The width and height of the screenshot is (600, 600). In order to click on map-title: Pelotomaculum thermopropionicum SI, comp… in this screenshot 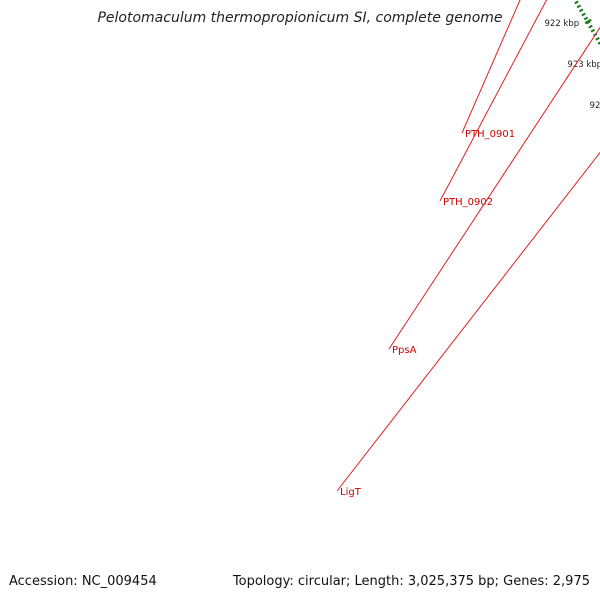, I will do `click(300, 18)`.